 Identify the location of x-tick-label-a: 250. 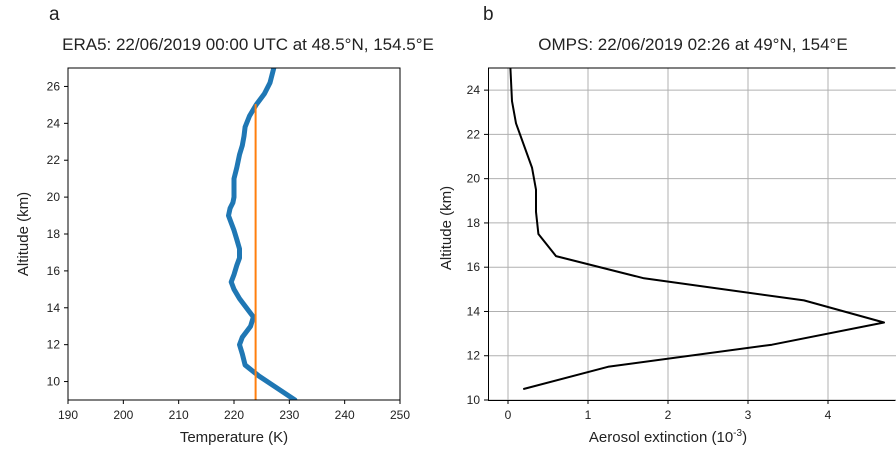
(400, 415).